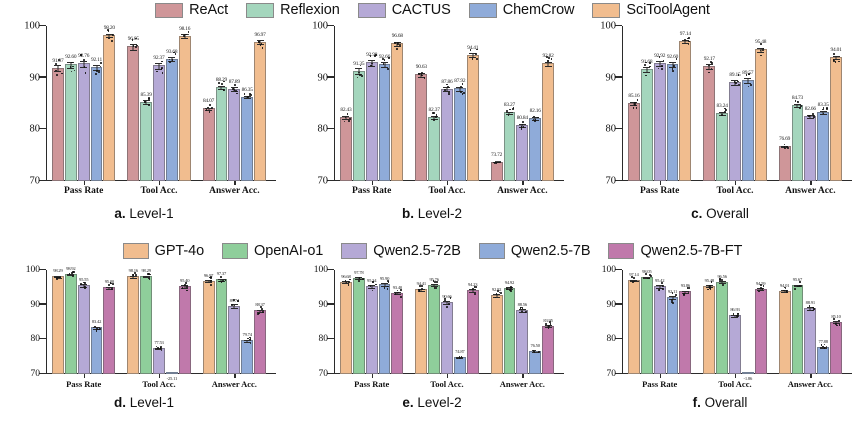 The width and height of the screenshot is (865, 429). I want to click on bar-qwen2-5-7b: 76.50, so click(535, 358).